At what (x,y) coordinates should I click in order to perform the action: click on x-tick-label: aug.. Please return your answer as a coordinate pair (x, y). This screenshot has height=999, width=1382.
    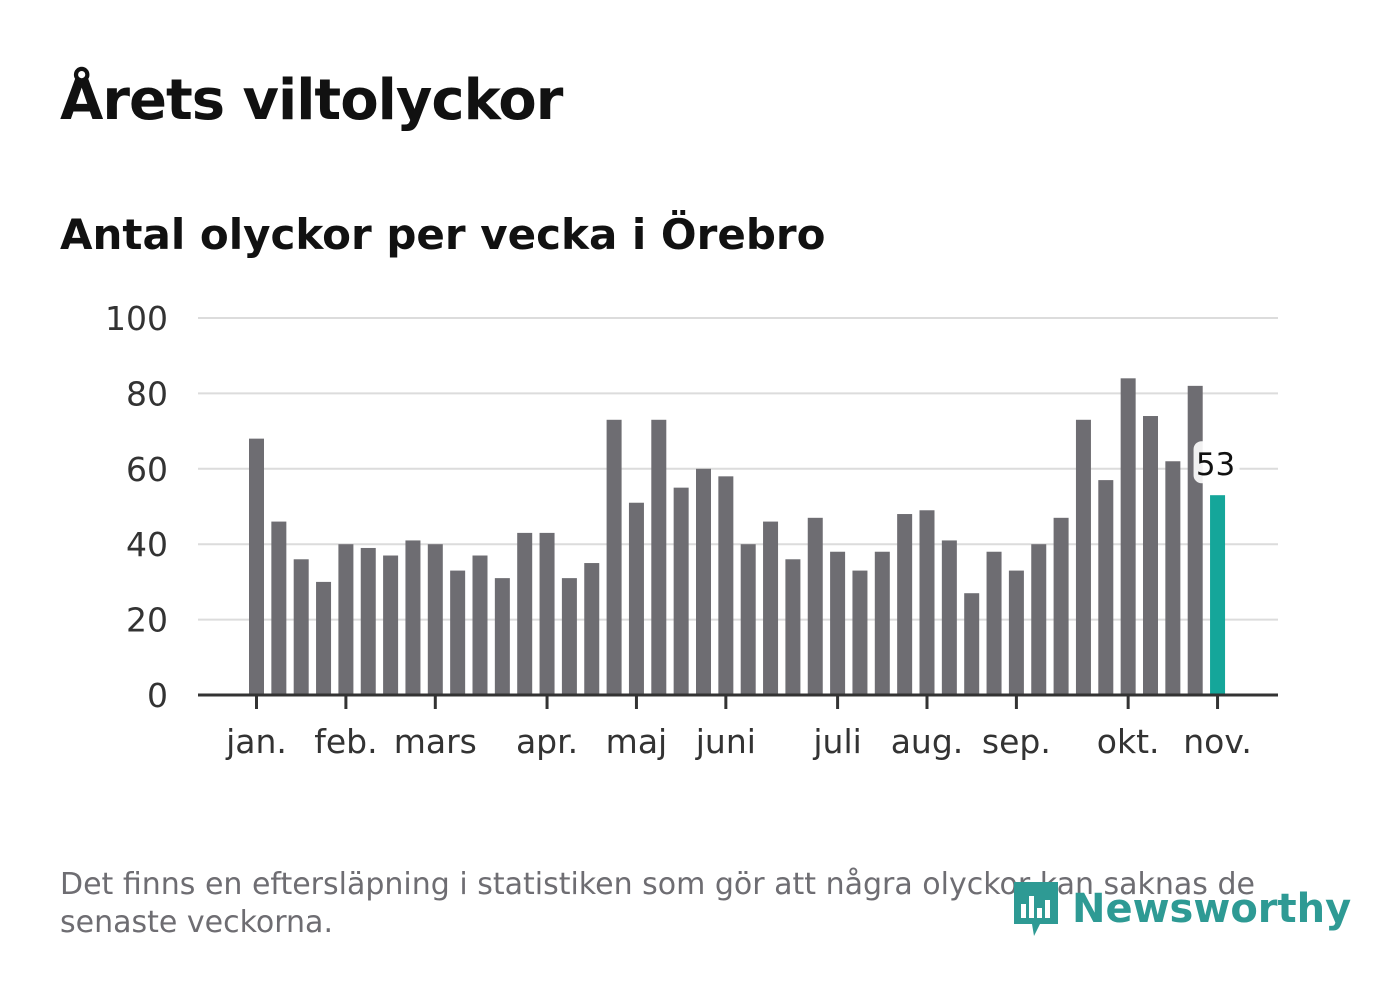
    Looking at the image, I should click on (927, 741).